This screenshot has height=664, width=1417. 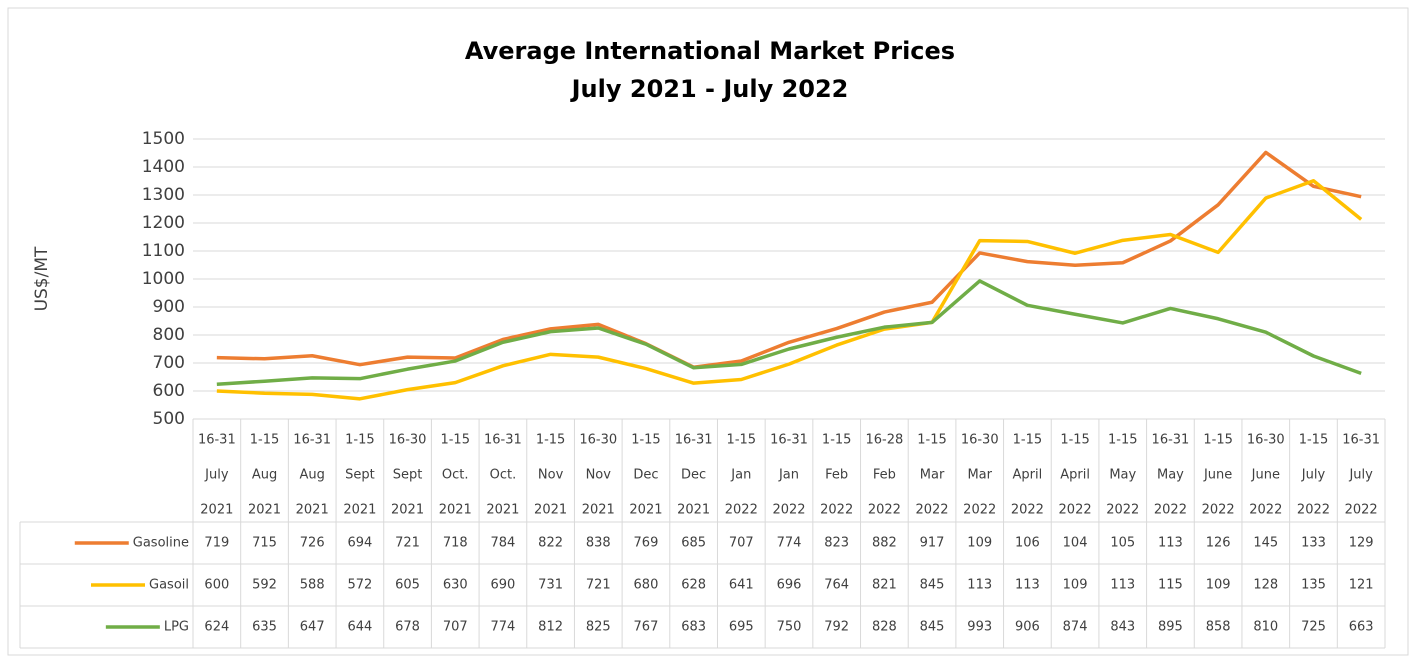 I want to click on table-value: 874, so click(x=1075, y=627).